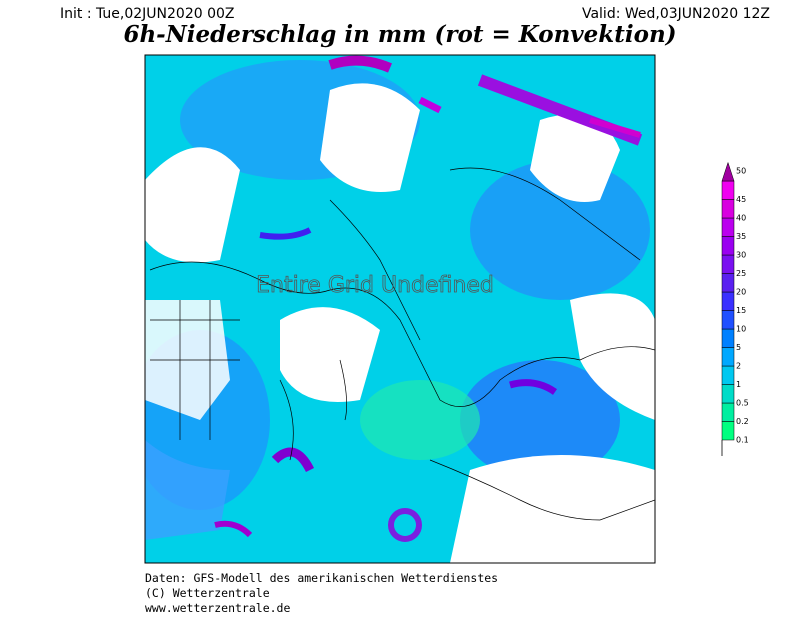  I want to click on legend-label: 35, so click(741, 236).